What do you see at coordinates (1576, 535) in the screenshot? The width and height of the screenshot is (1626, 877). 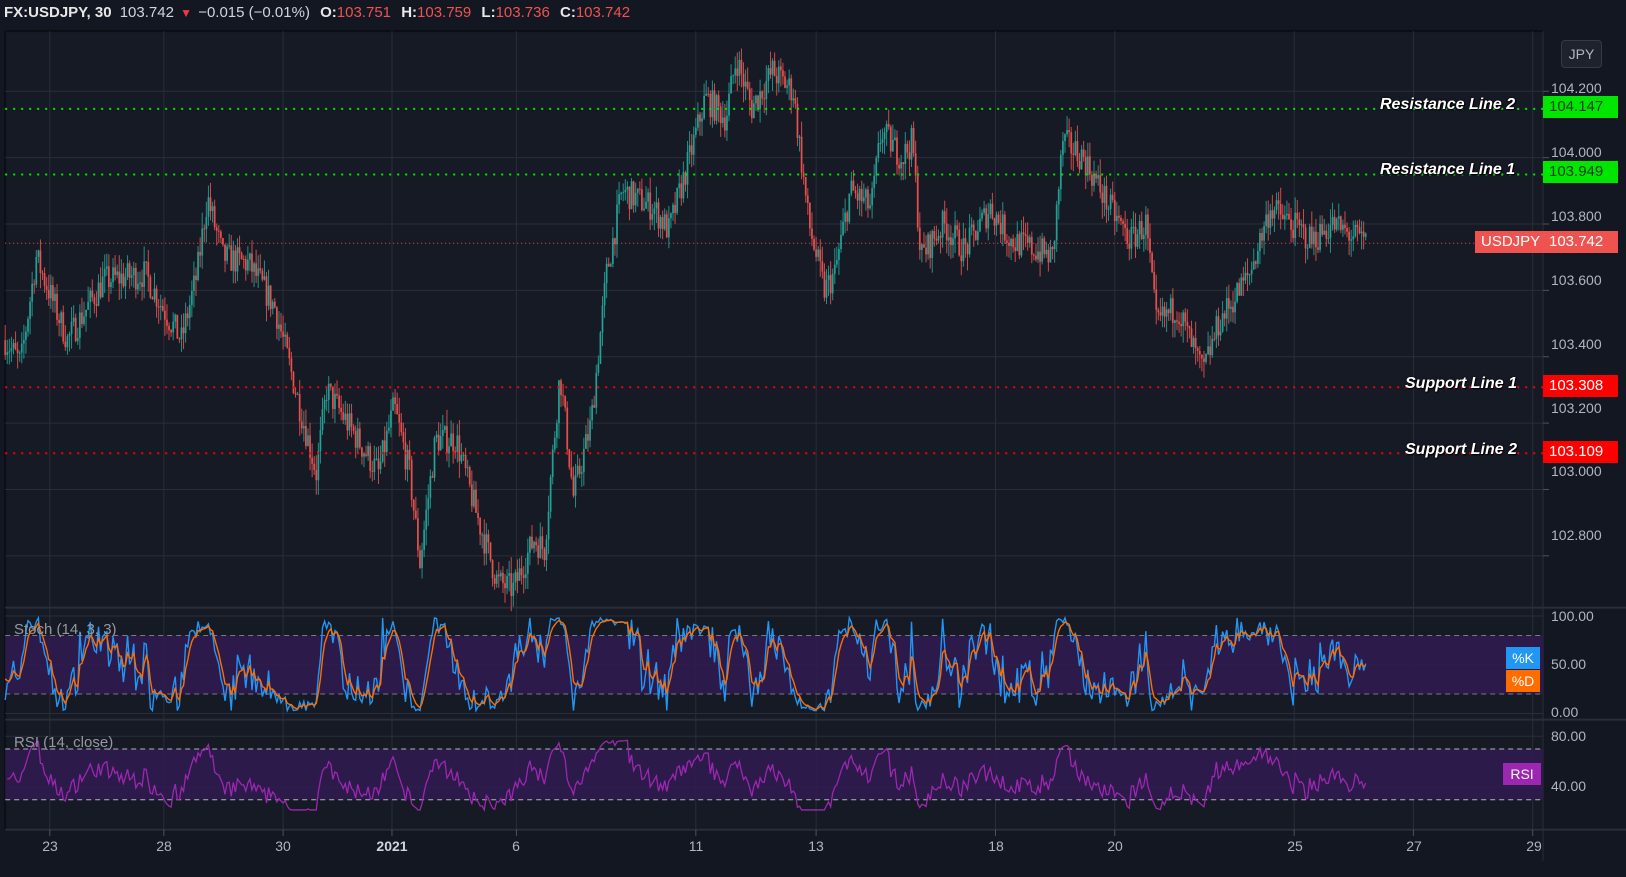 I see `price-tick: 102.800` at bounding box center [1576, 535].